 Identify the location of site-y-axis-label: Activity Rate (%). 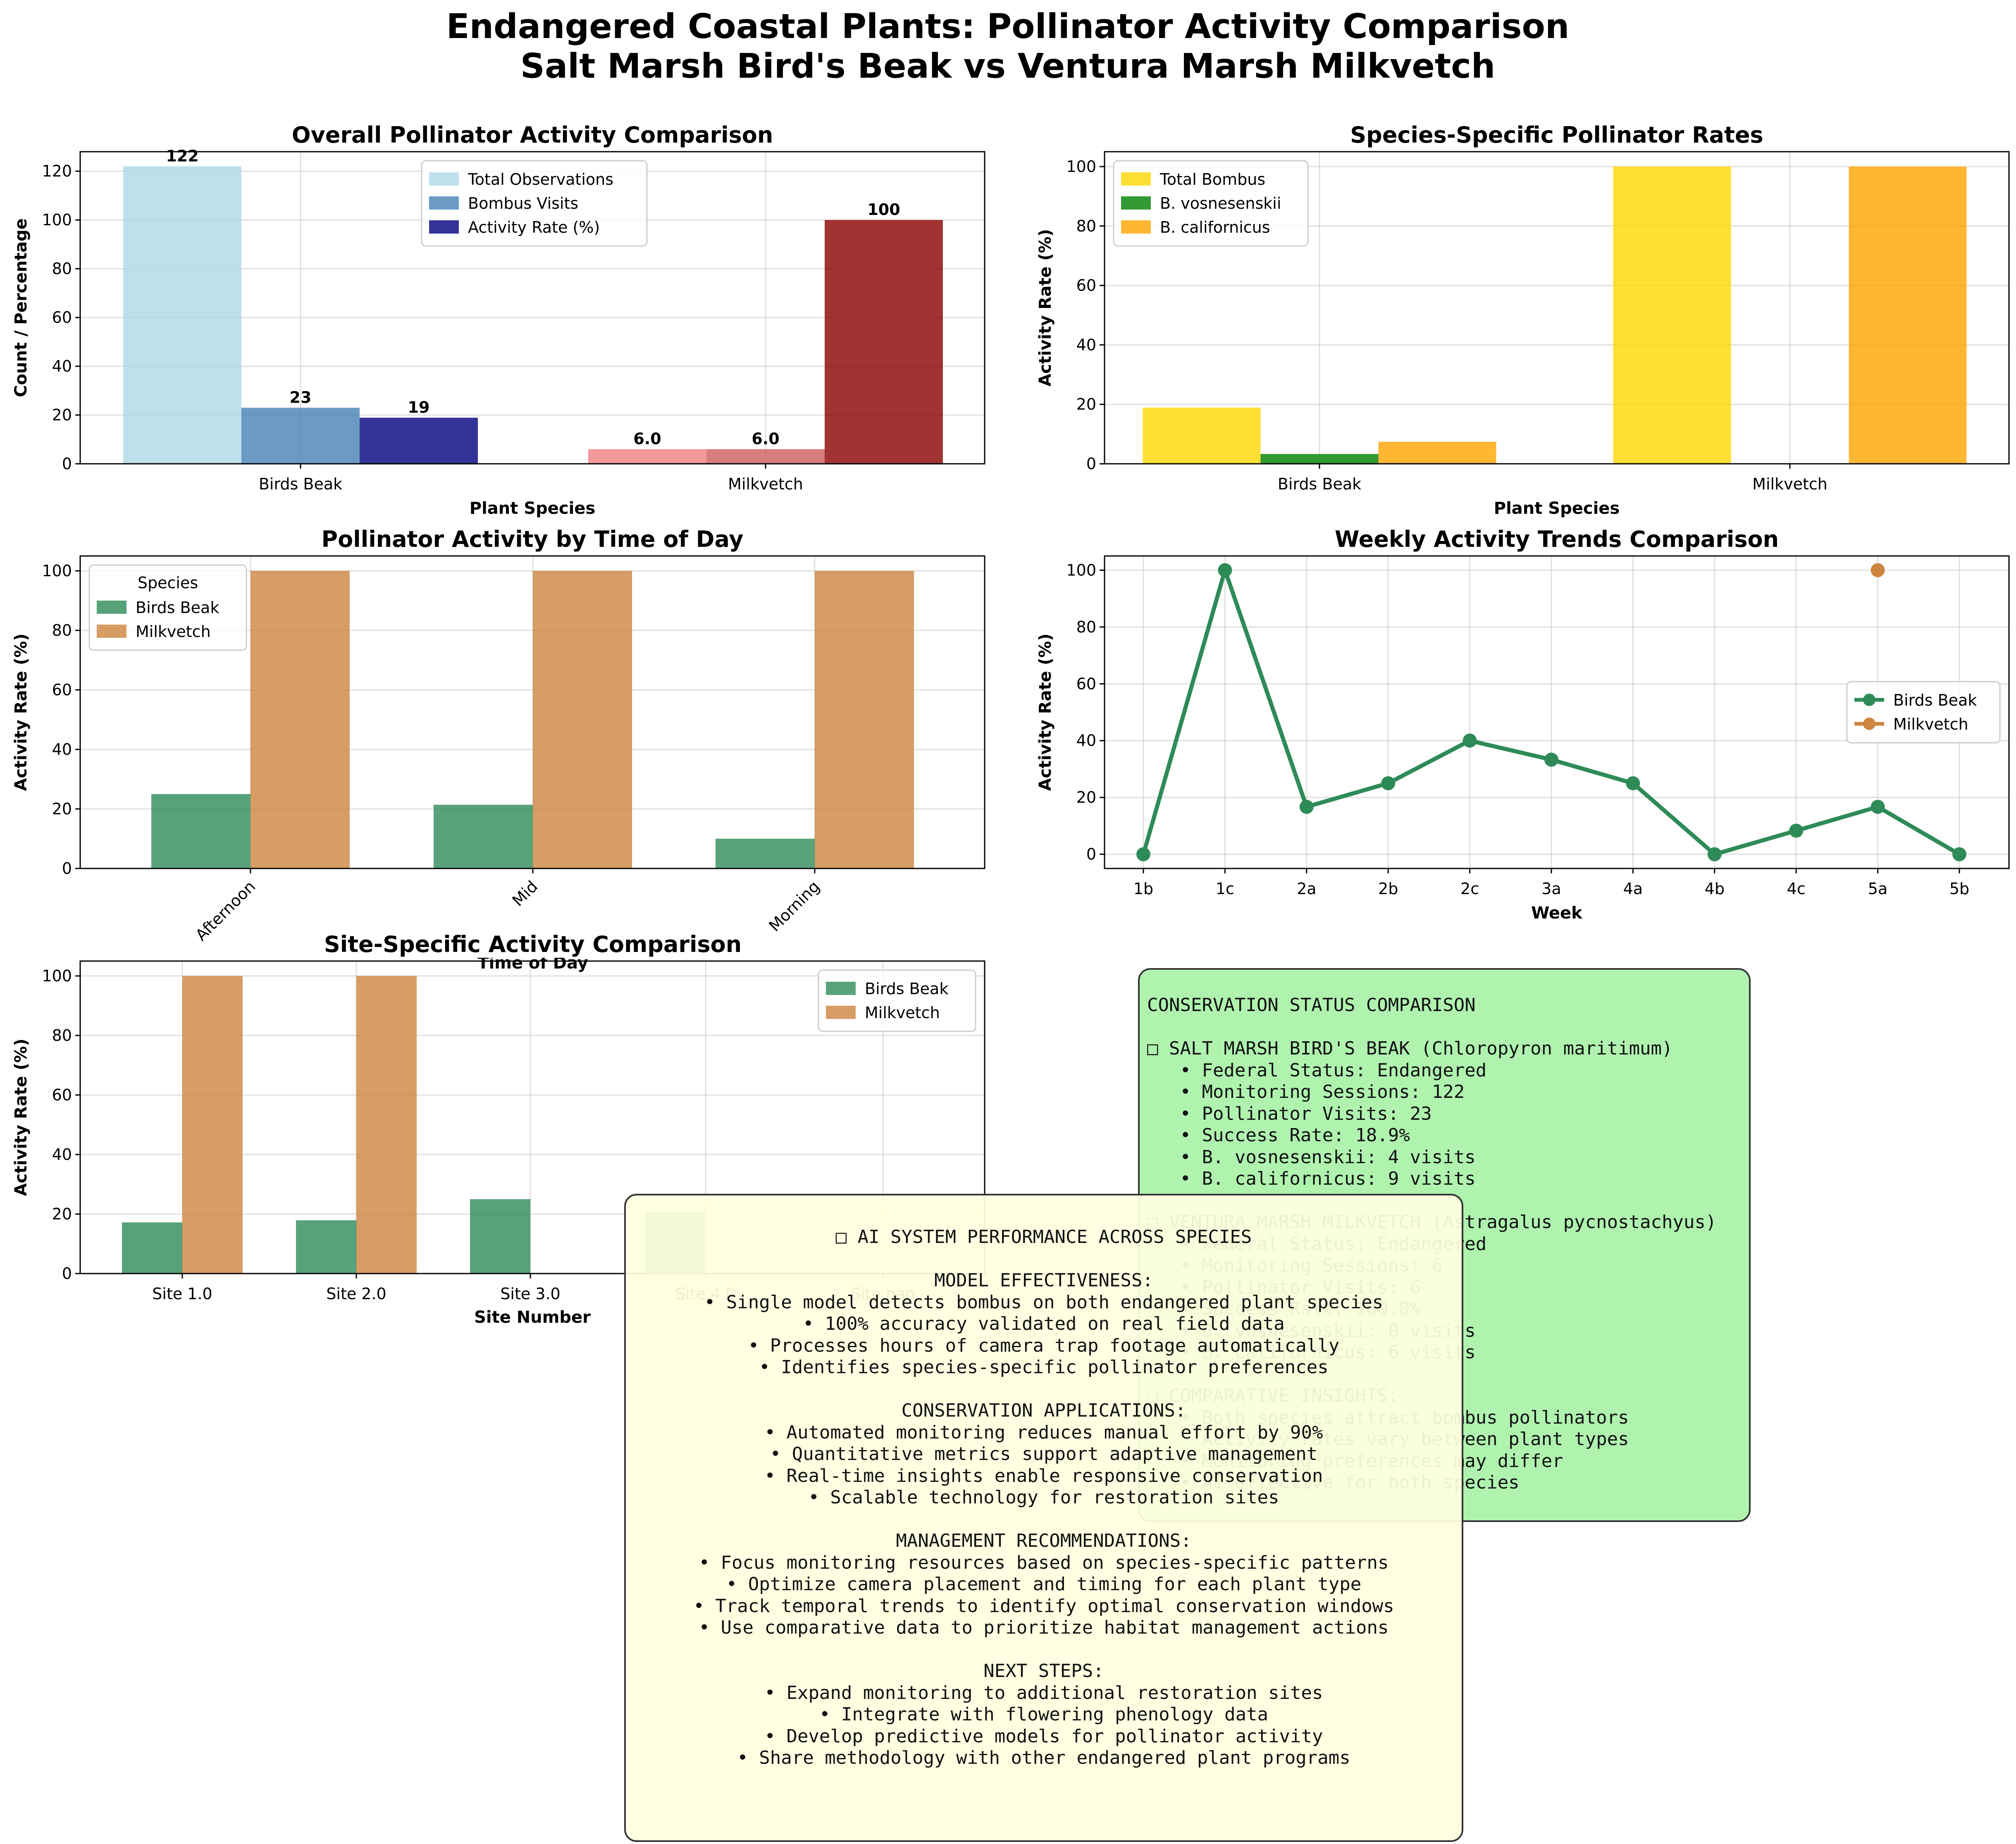
(21, 1117).